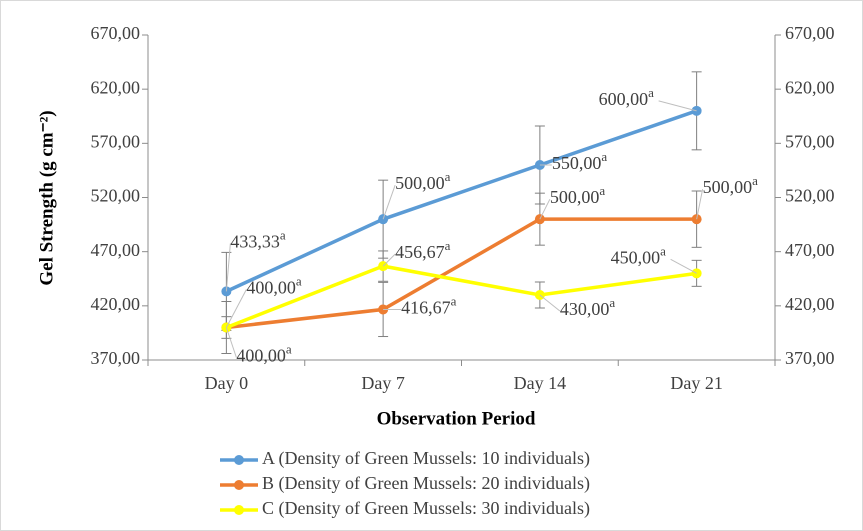 The width and height of the screenshot is (863, 531). What do you see at coordinates (426, 308) in the screenshot?
I see `data-label-value: 416,67` at bounding box center [426, 308].